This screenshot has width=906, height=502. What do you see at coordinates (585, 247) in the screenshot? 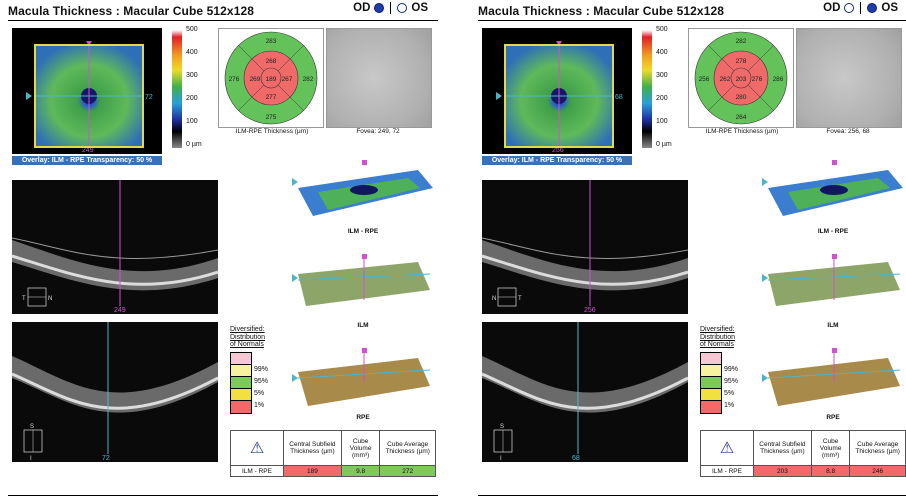
I see `horizontal-bscan: 256 N T` at bounding box center [585, 247].